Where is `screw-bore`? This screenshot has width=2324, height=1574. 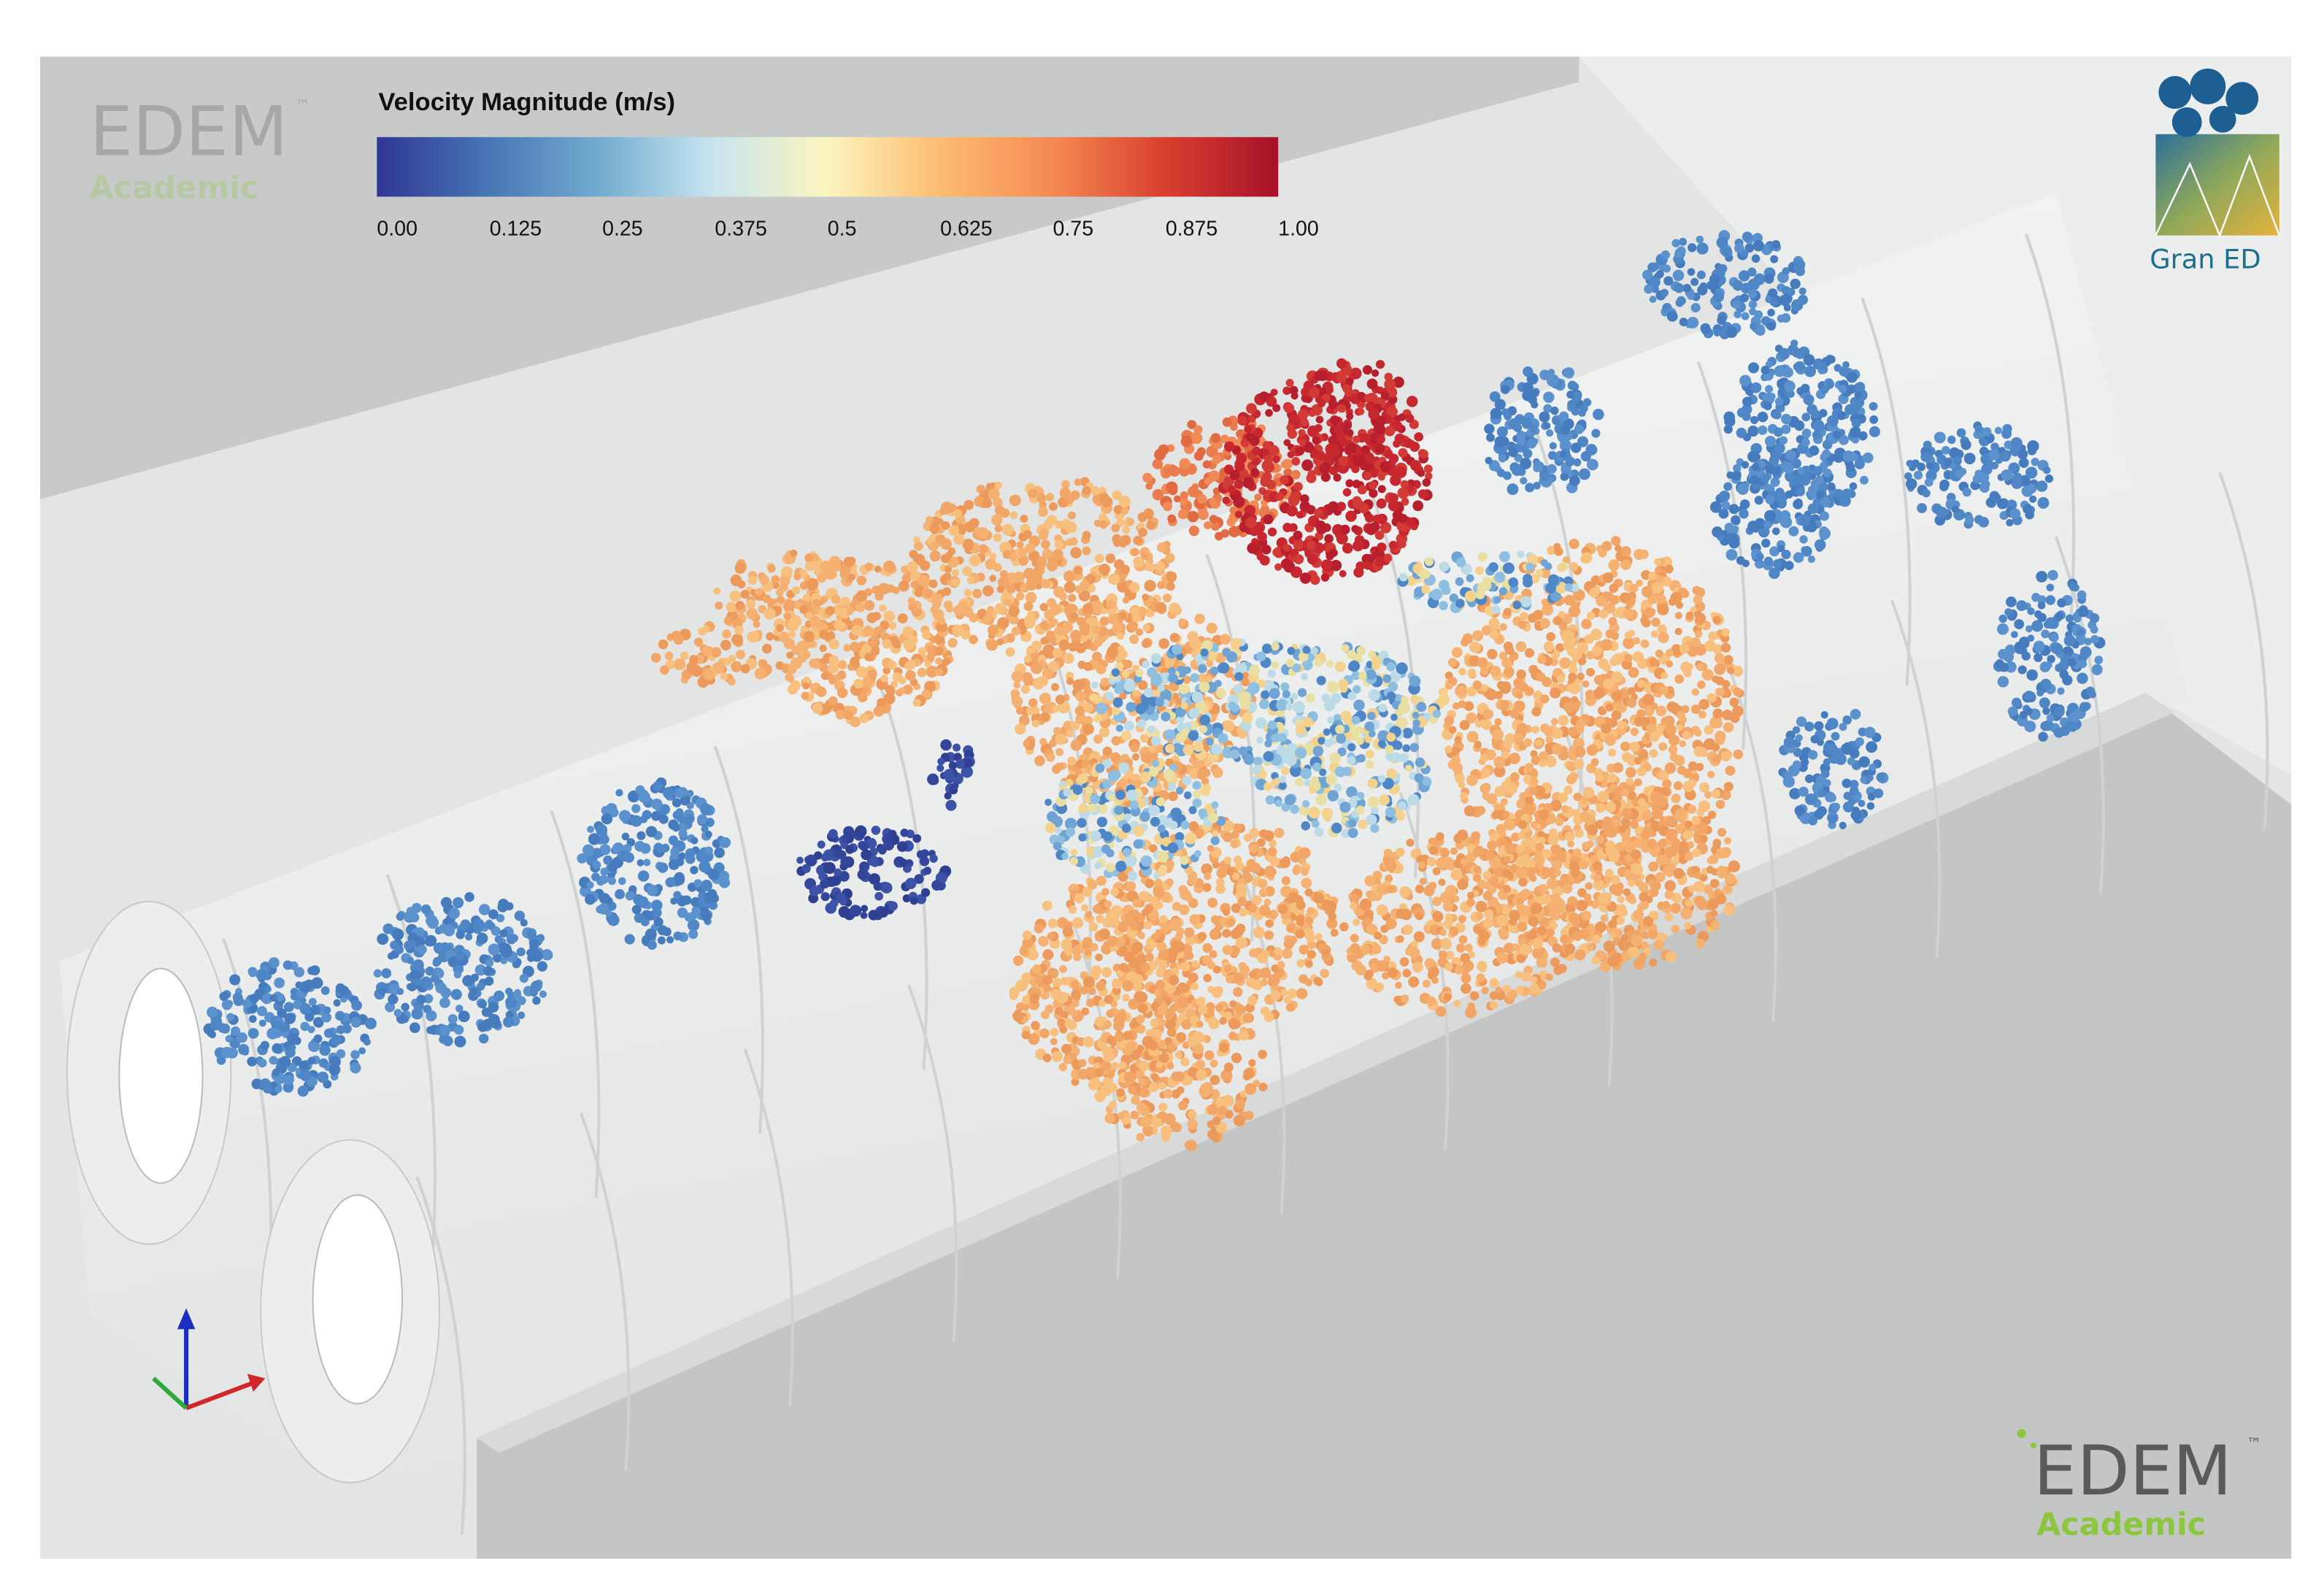 screw-bore is located at coordinates (161, 1075).